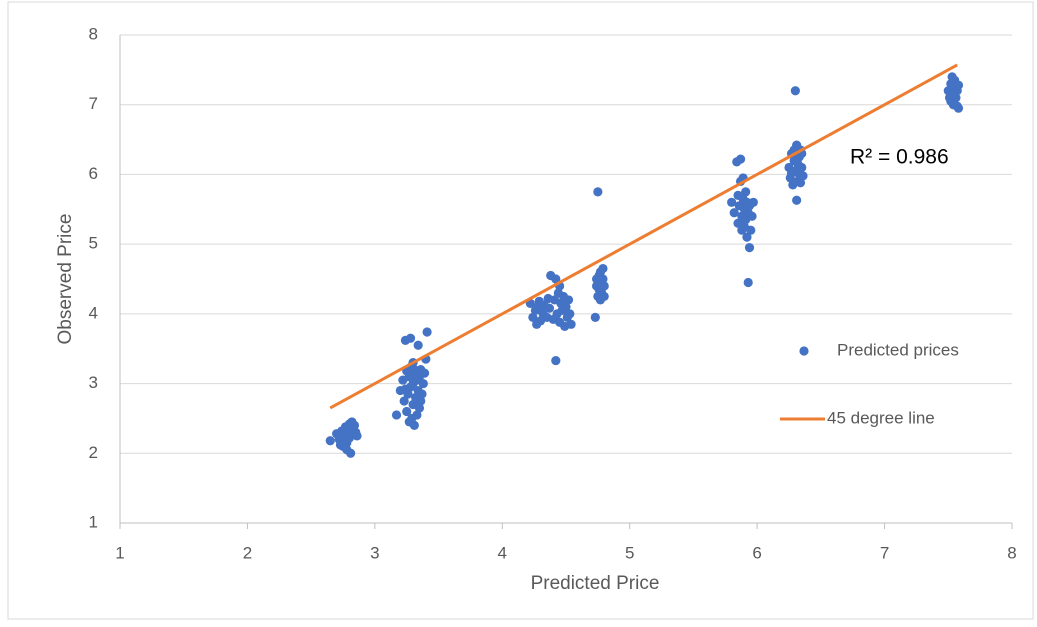 The width and height of the screenshot is (1037, 627). Describe the element at coordinates (247, 552) in the screenshot. I see `x-tick-label: 2` at that location.